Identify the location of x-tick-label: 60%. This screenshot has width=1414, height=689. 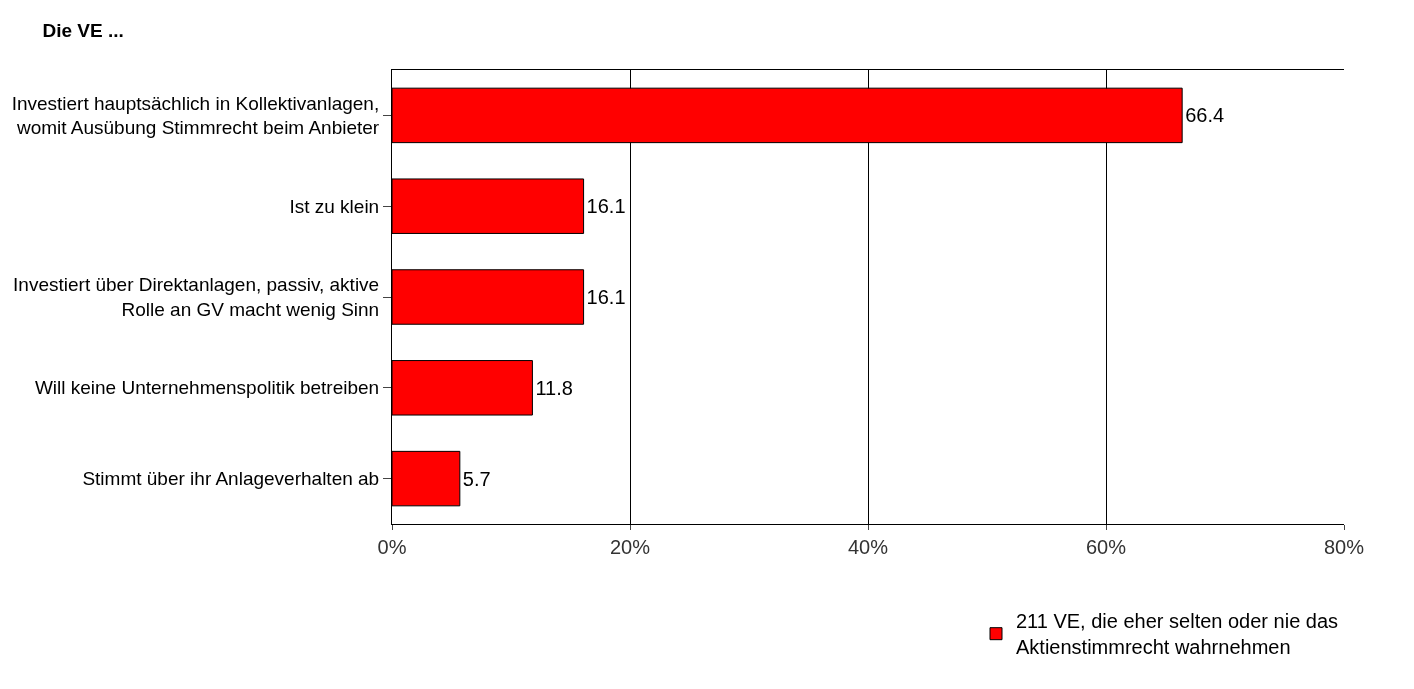
(1106, 547).